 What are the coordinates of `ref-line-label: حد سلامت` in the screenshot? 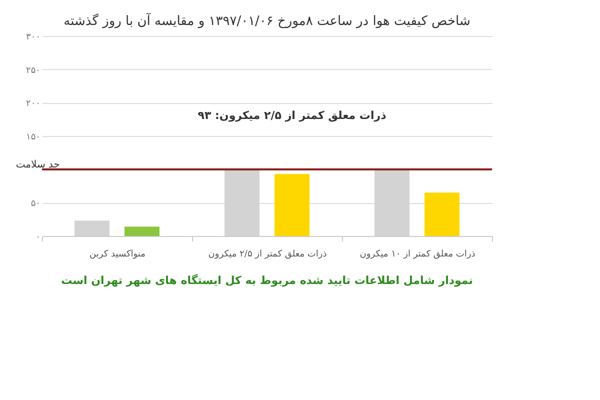 It's located at (38, 164).